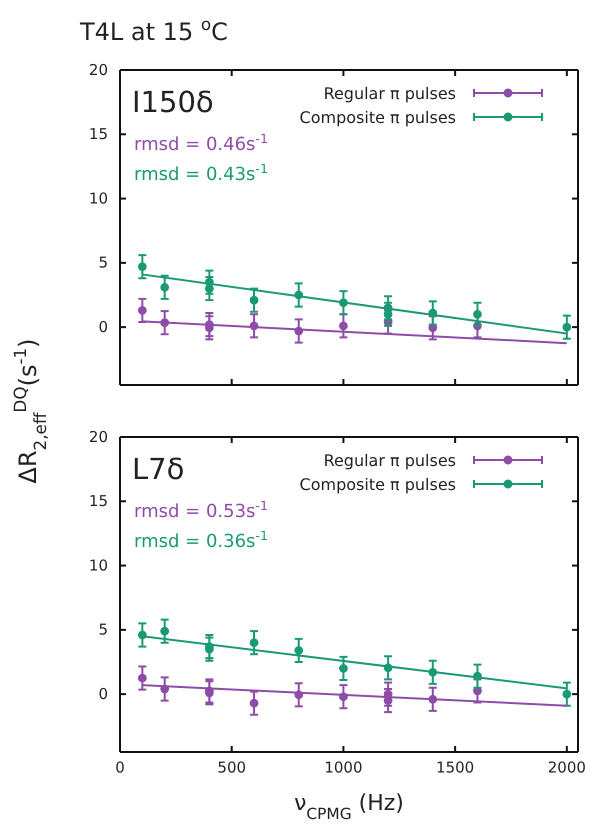 The width and height of the screenshot is (592, 828). I want to click on x-tick-label: 0, so click(120, 767).